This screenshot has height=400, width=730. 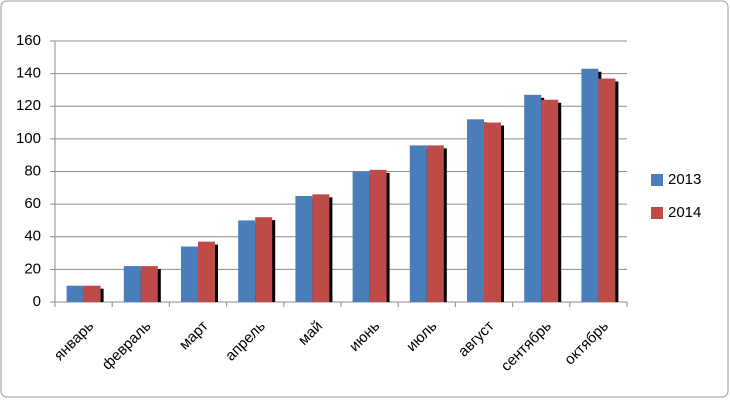 What do you see at coordinates (32, 236) in the screenshot?
I see `y-tick-label: 40` at bounding box center [32, 236].